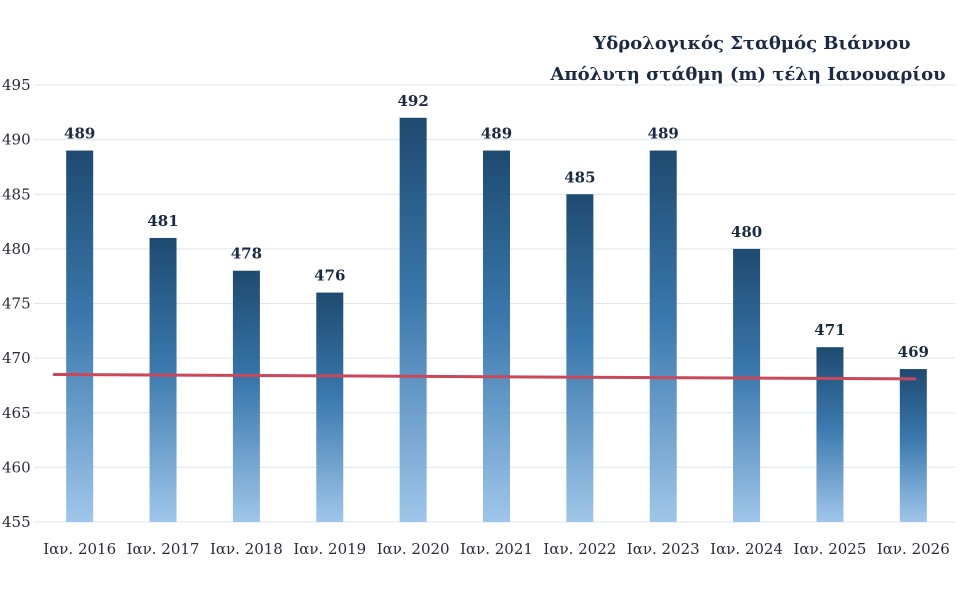  What do you see at coordinates (16, 140) in the screenshot?
I see `y-tick-label: 490` at bounding box center [16, 140].